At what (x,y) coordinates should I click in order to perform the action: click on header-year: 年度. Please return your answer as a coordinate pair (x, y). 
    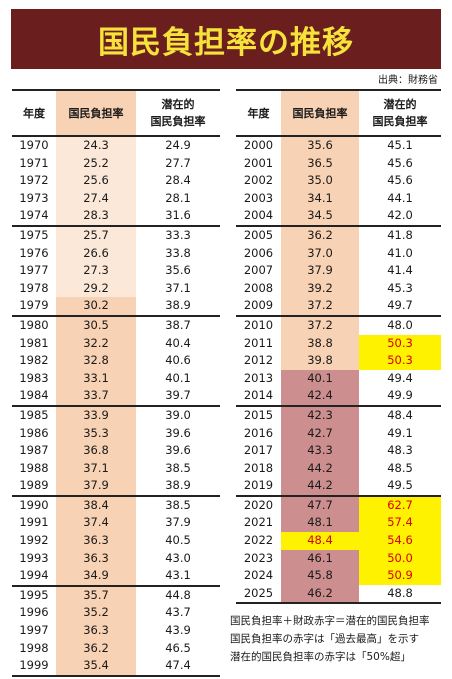
    Looking at the image, I should click on (34, 113).